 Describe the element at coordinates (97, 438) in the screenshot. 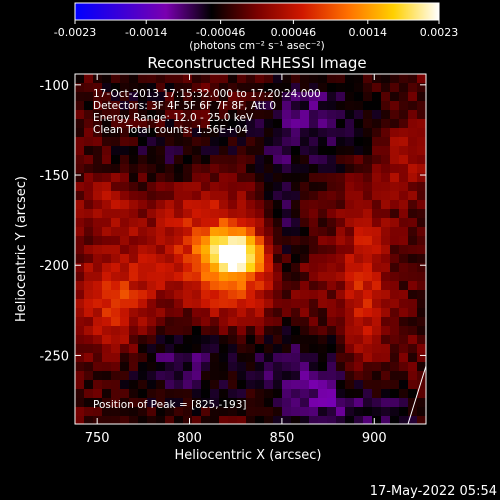

I see `x-tick-label: 750` at that location.